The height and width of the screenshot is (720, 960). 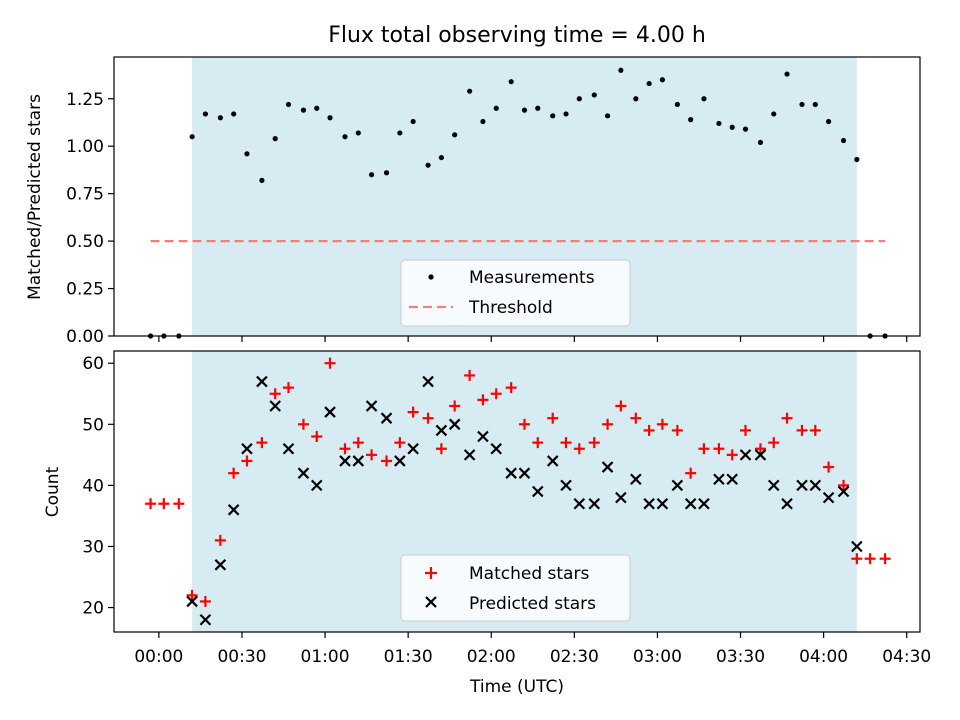 I want to click on legend-measurements-marker, so click(x=431, y=277).